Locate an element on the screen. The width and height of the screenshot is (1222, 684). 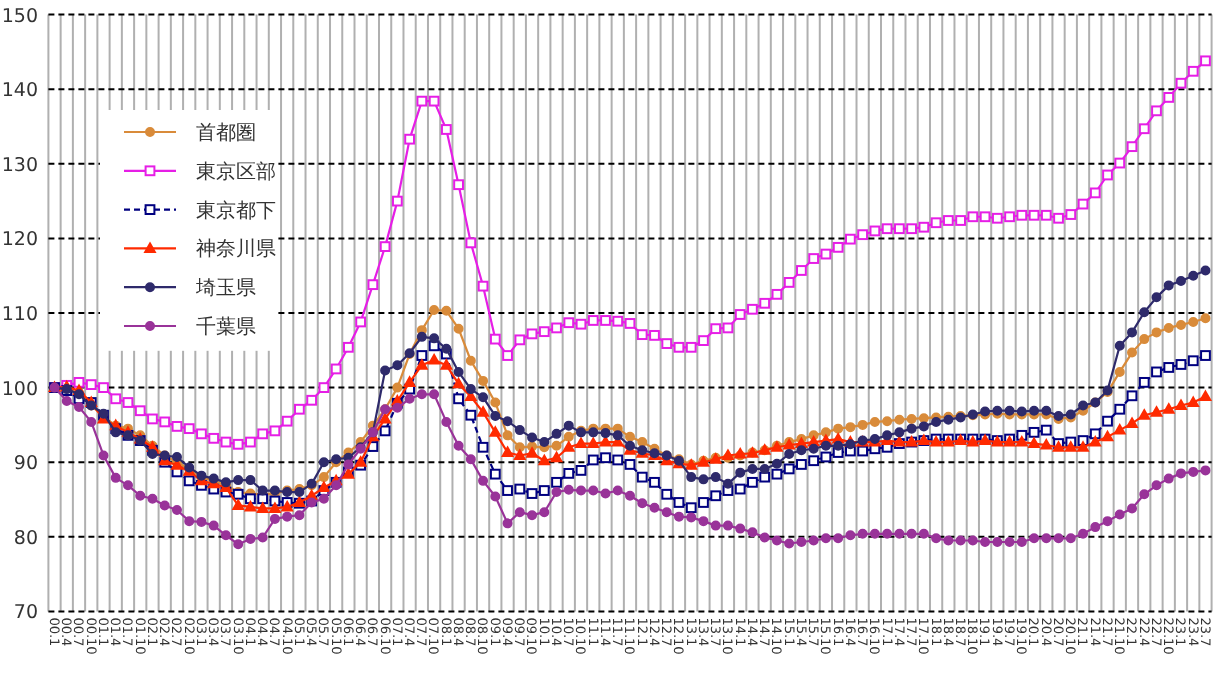
legend-label: 首都圏 is located at coordinates (226, 133).